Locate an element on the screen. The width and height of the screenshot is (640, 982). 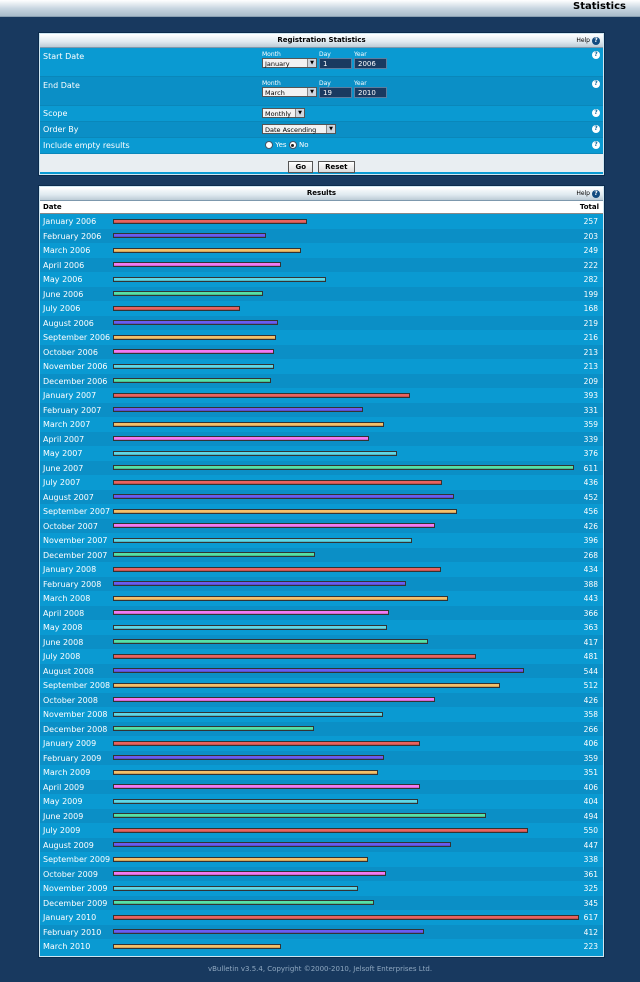
chevron-down-icon: ▼ is located at coordinates (311, 92).